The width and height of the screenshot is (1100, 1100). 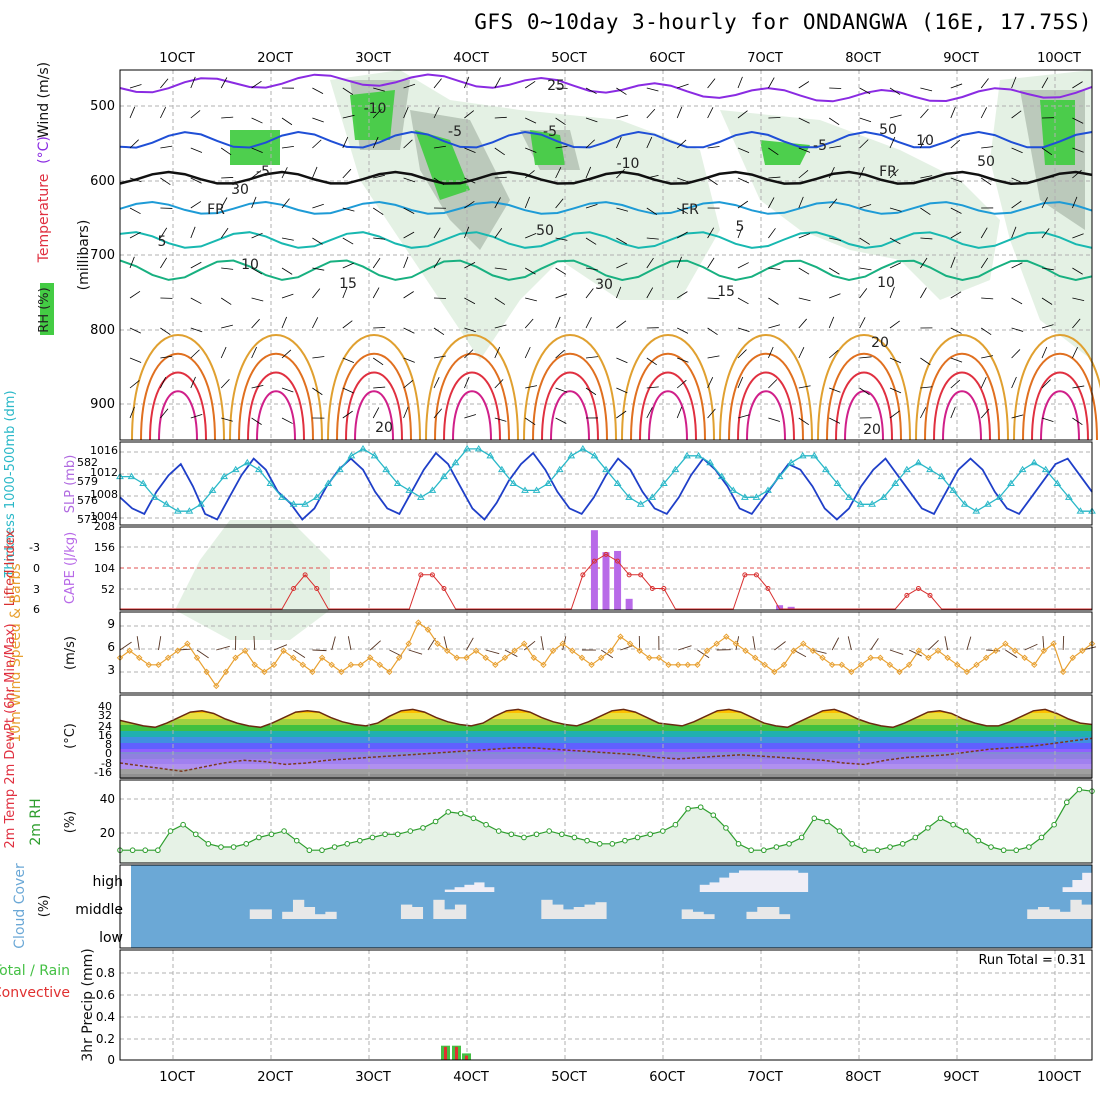 I want to click on temp-band-low, so click(x=606, y=761).